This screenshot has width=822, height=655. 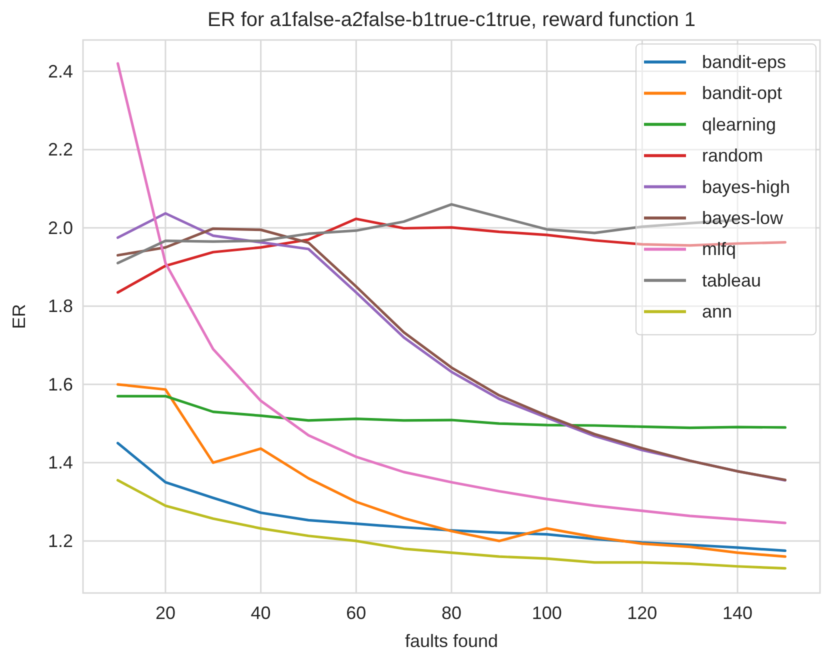 What do you see at coordinates (717, 312) in the screenshot?
I see `legend-label: ann` at bounding box center [717, 312].